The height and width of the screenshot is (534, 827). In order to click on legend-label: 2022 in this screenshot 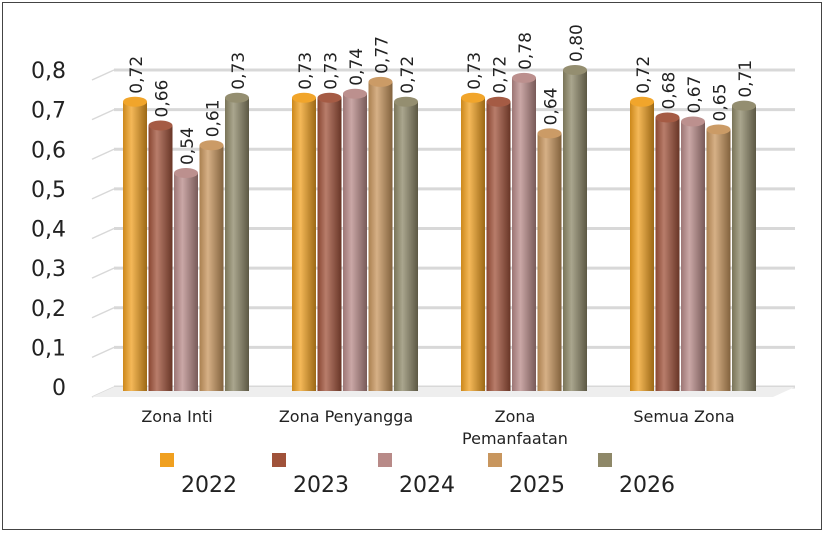, I will do `click(209, 485)`.